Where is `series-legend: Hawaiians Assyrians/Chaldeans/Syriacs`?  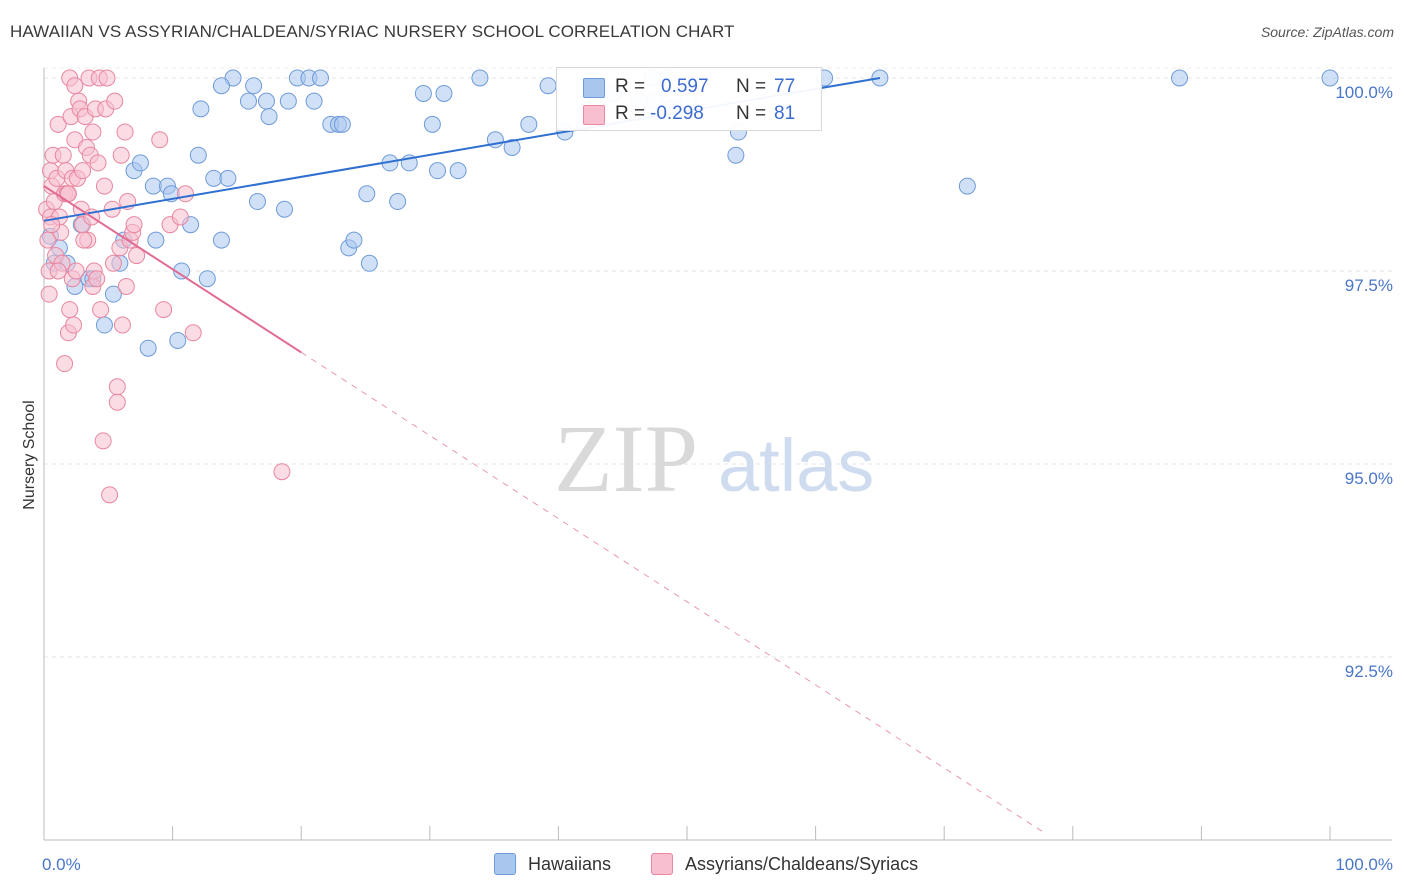 series-legend: Hawaiians Assyrians/Chaldeans/Syriacs is located at coordinates (703, 864).